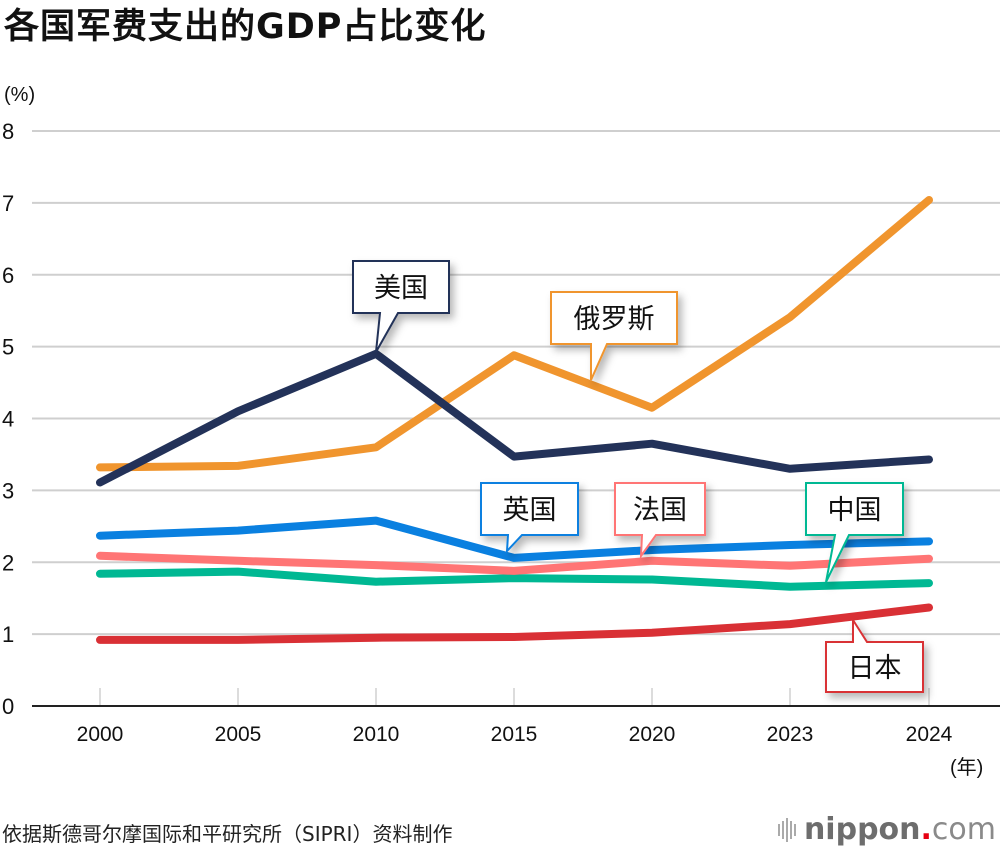  What do you see at coordinates (8, 634) in the screenshot?
I see `y-tick-label: 1` at bounding box center [8, 634].